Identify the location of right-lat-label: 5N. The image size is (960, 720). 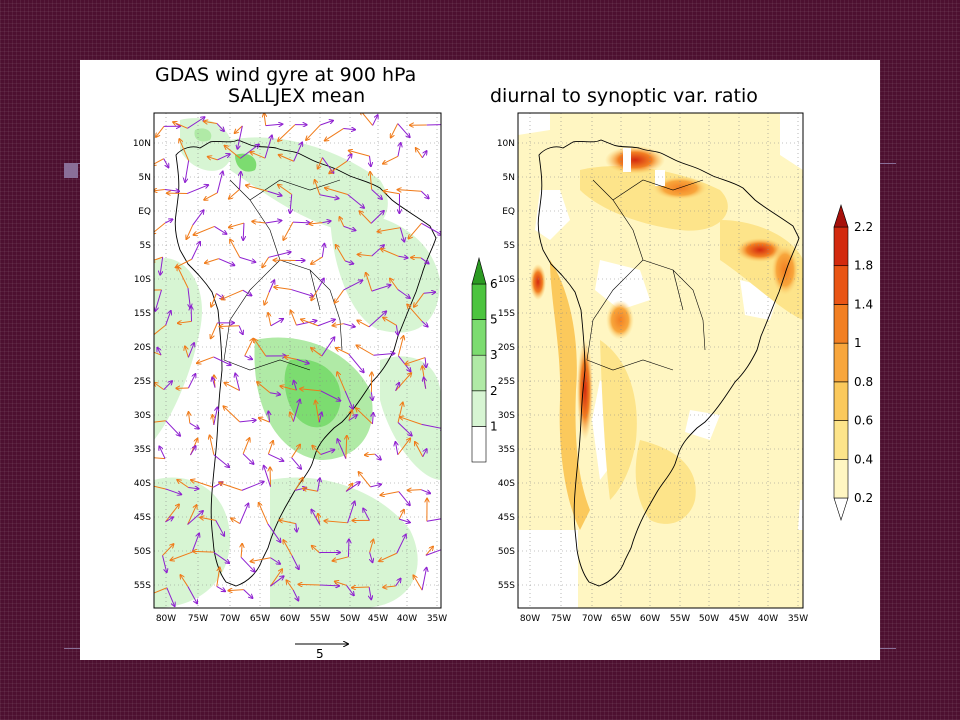
(509, 178).